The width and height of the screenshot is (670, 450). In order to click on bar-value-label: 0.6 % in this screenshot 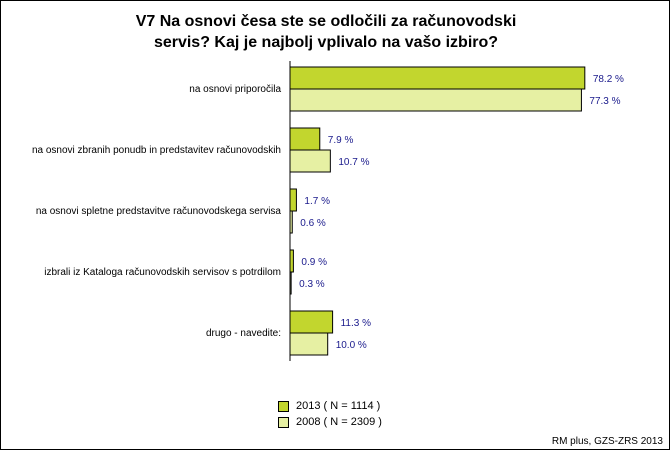, I will do `click(313, 223)`.